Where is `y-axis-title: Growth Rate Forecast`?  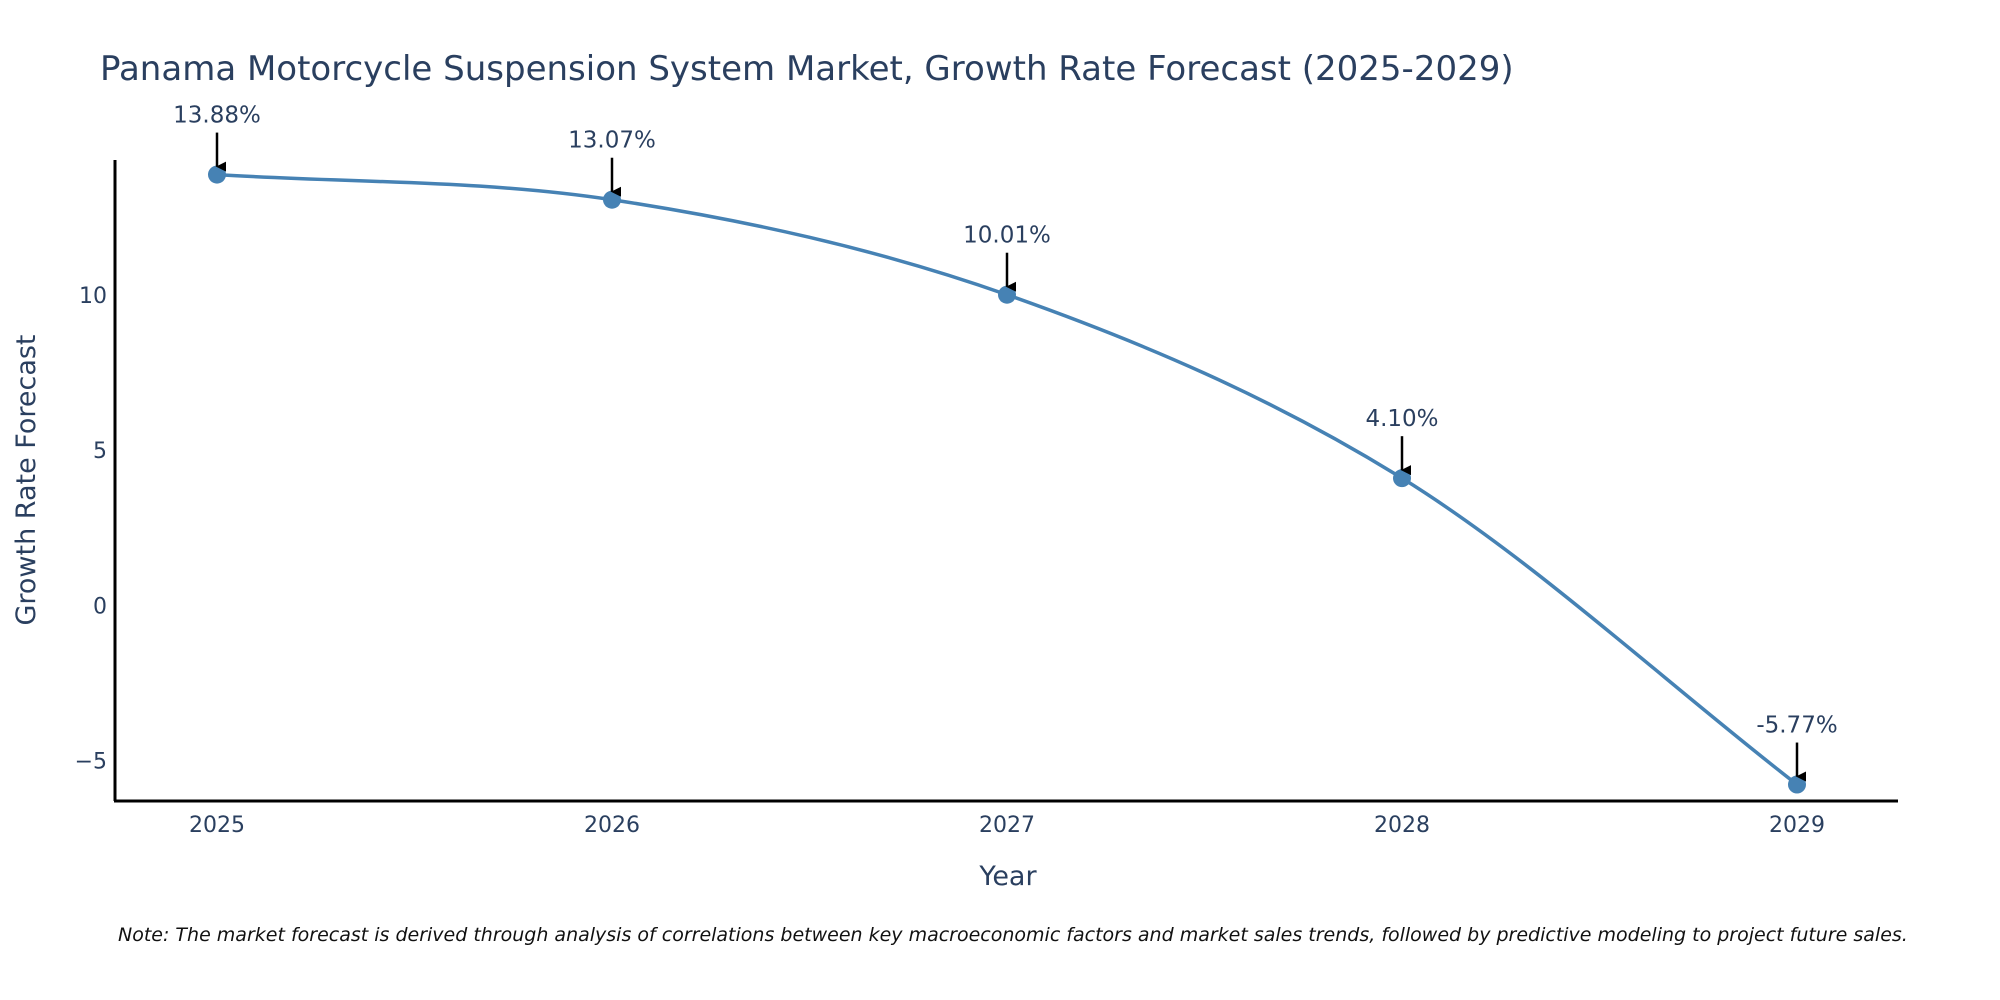
y-axis-title: Growth Rate Forecast is located at coordinates (26, 479).